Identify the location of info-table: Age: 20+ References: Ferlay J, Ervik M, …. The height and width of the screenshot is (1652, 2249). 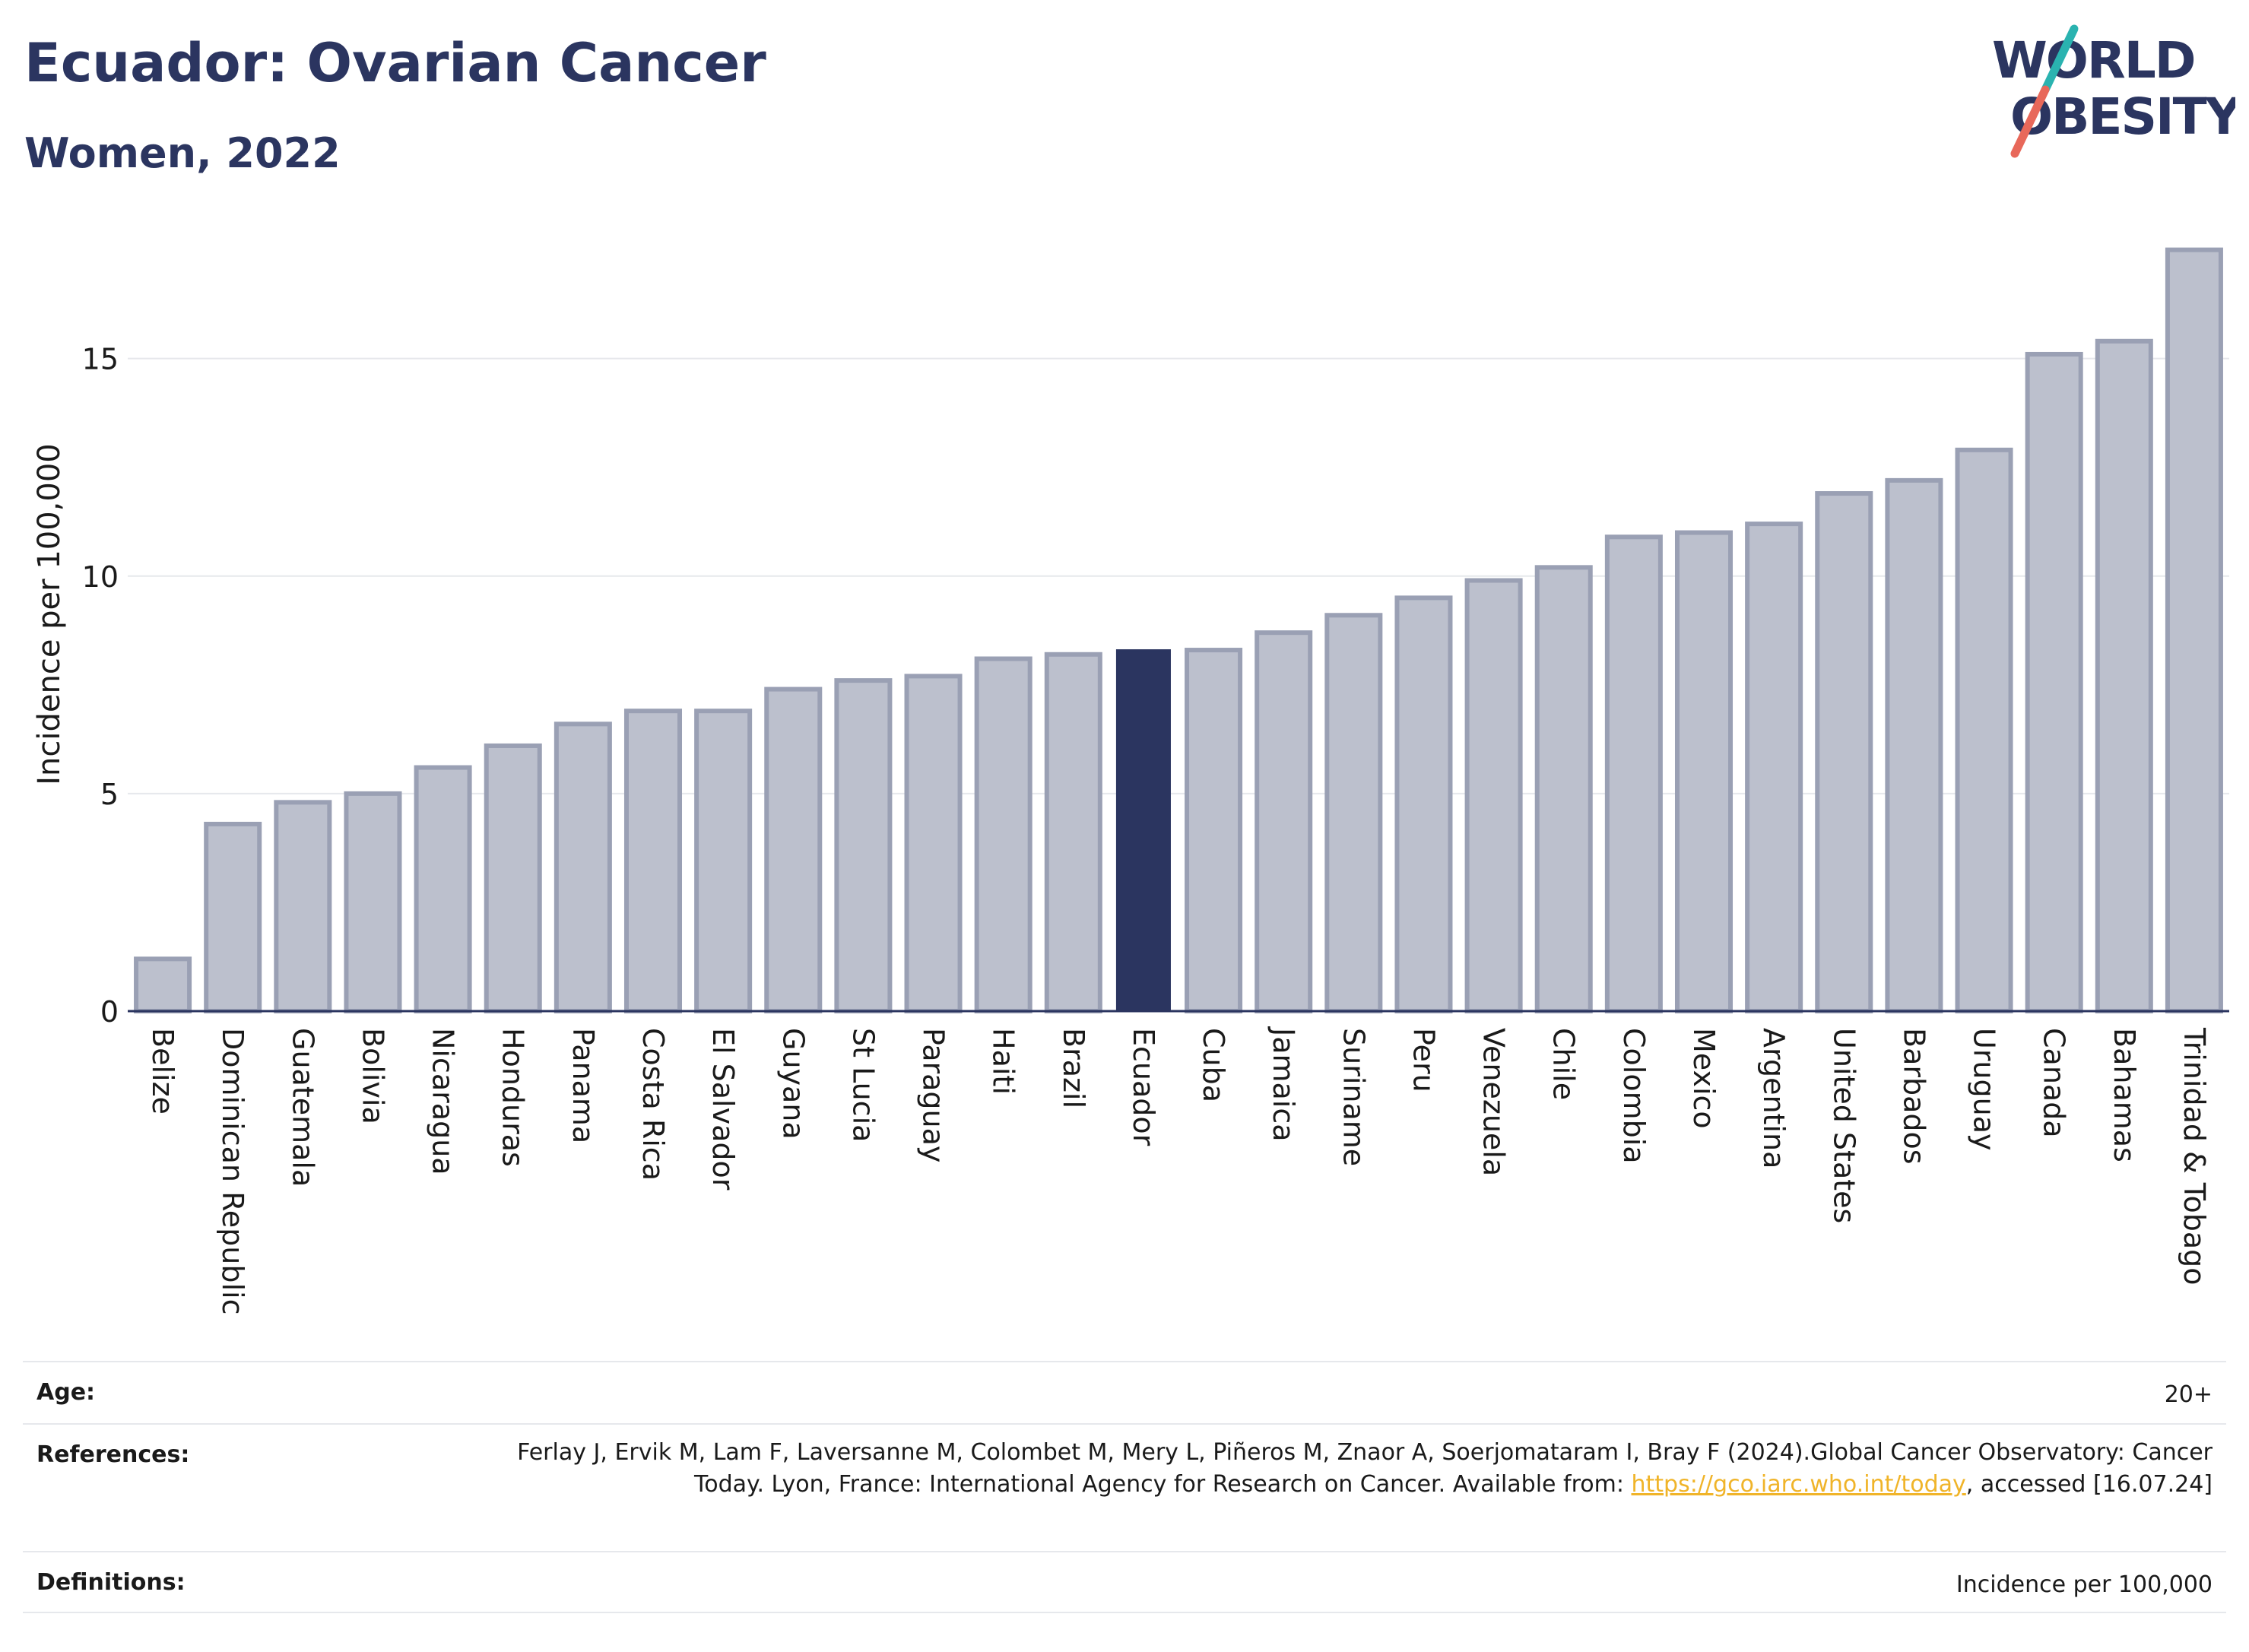
(1124, 1487).